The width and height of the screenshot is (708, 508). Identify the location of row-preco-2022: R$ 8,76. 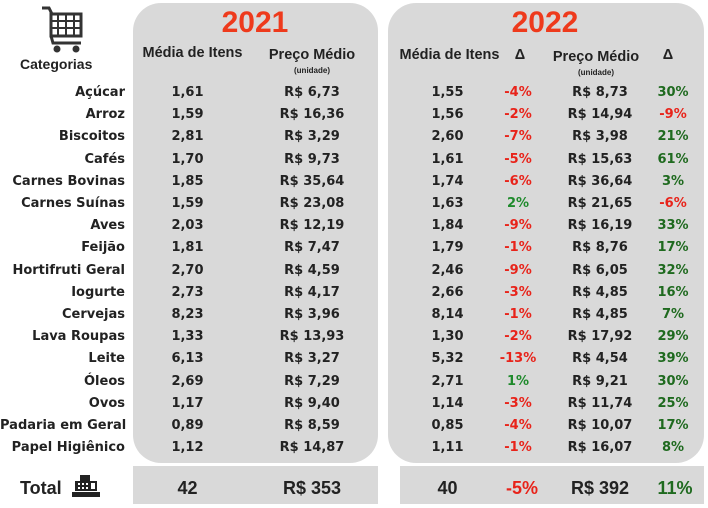
(600, 248).